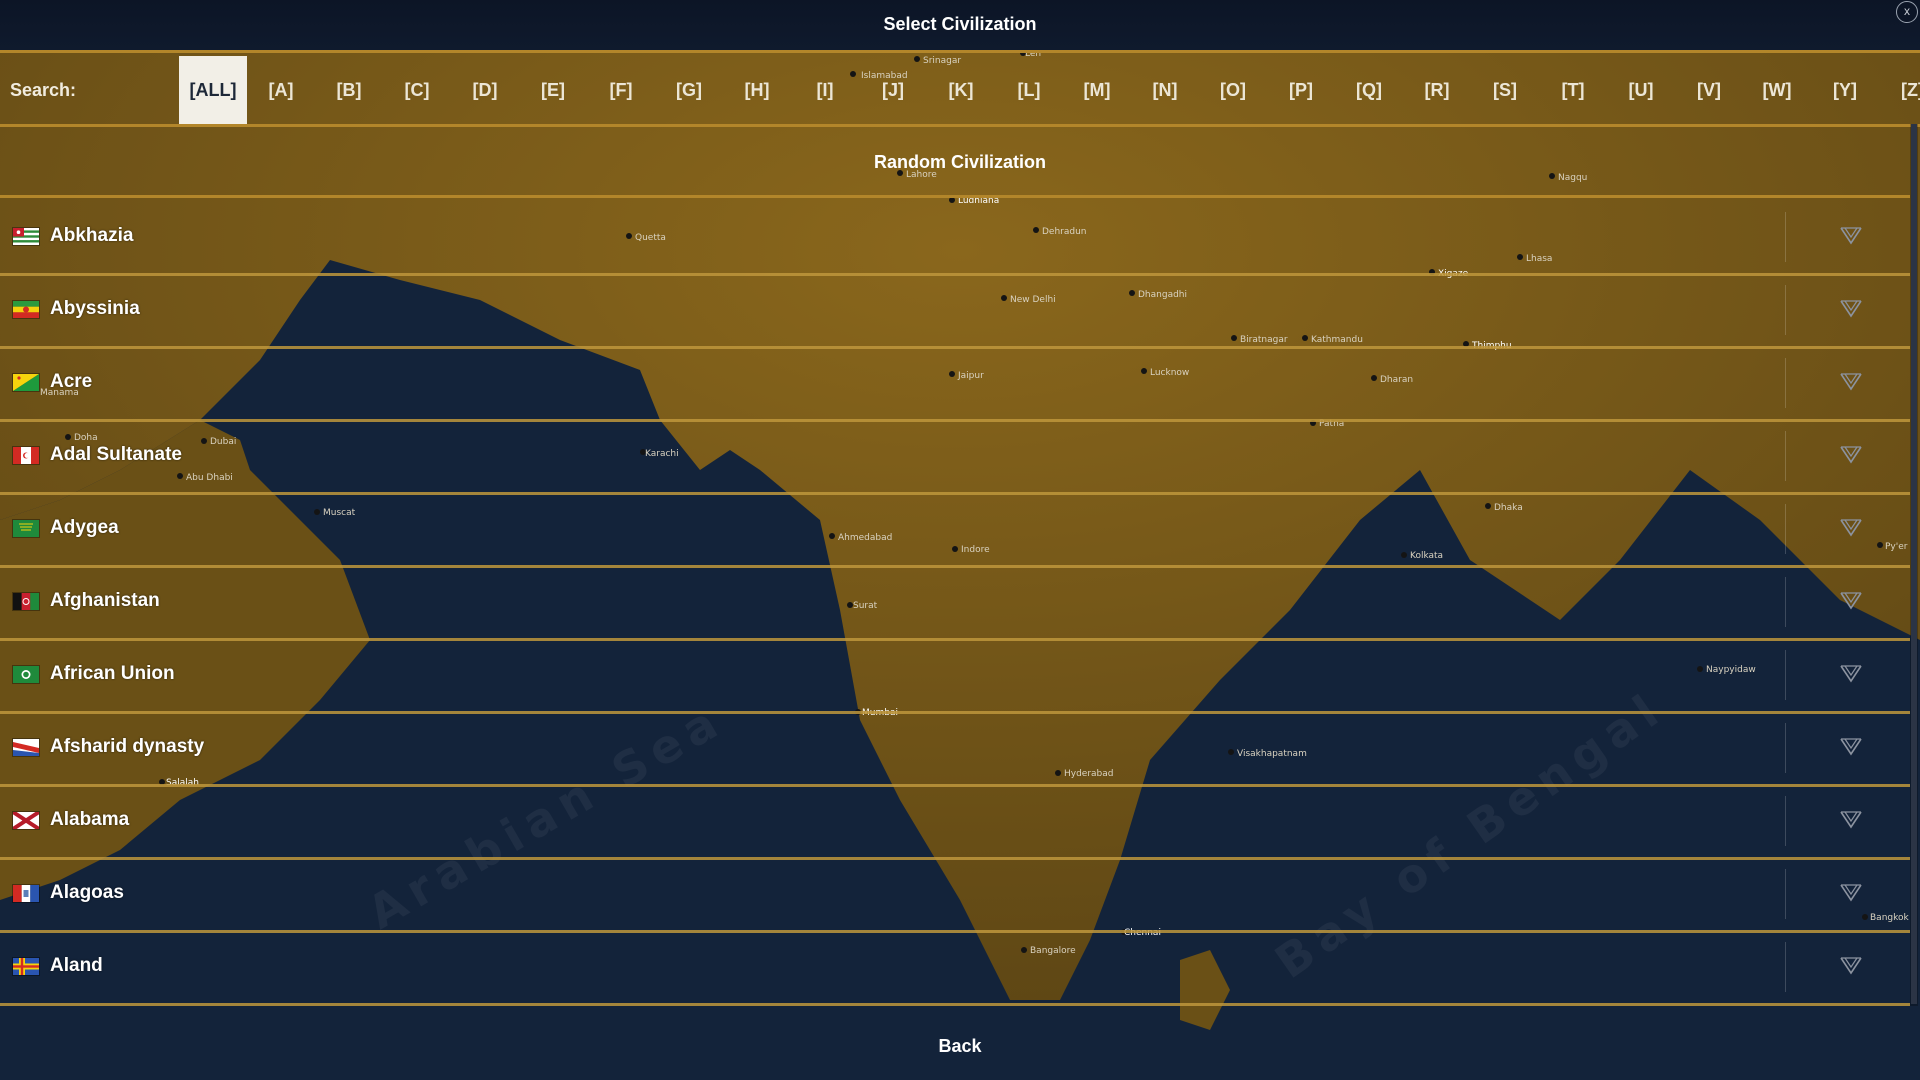  What do you see at coordinates (1267, 754) in the screenshot?
I see `city-visakhapatnam: Visakhapatnam` at bounding box center [1267, 754].